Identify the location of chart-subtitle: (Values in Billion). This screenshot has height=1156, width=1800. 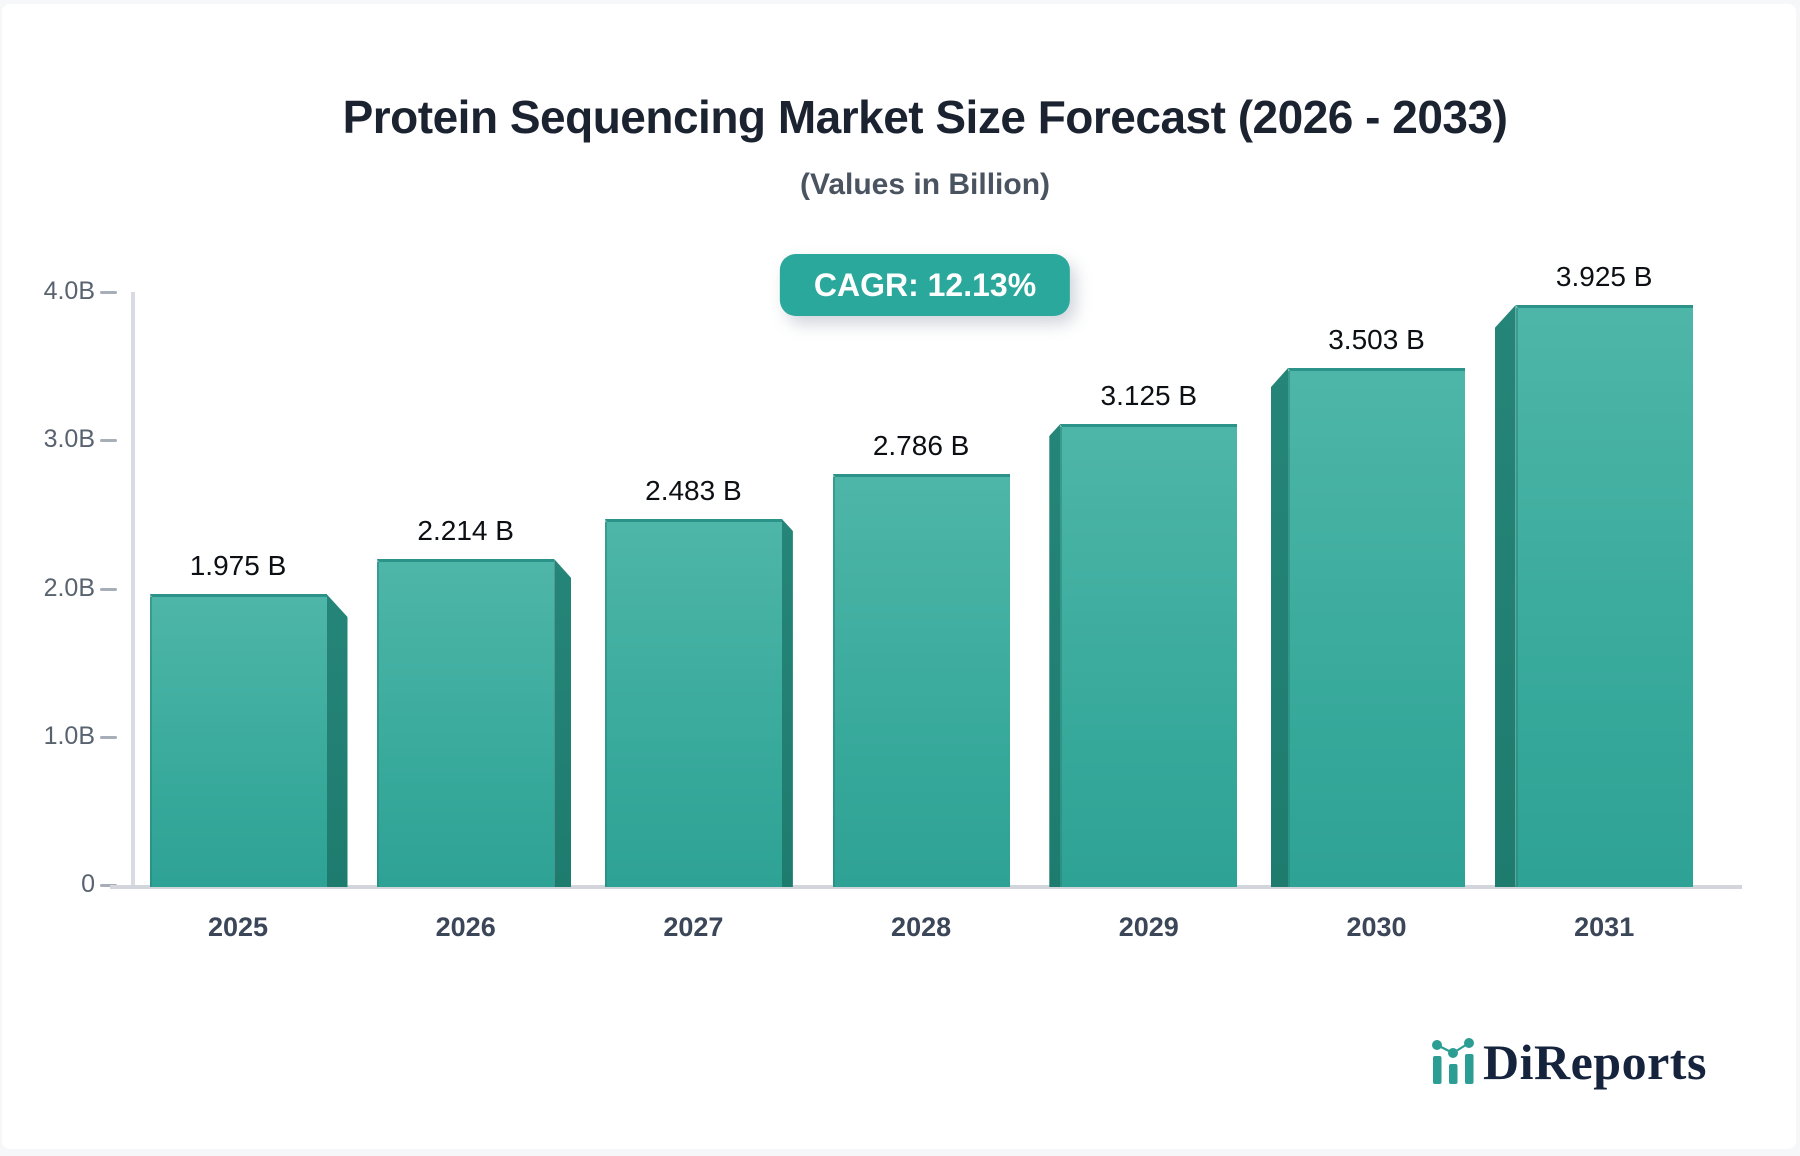
(925, 184).